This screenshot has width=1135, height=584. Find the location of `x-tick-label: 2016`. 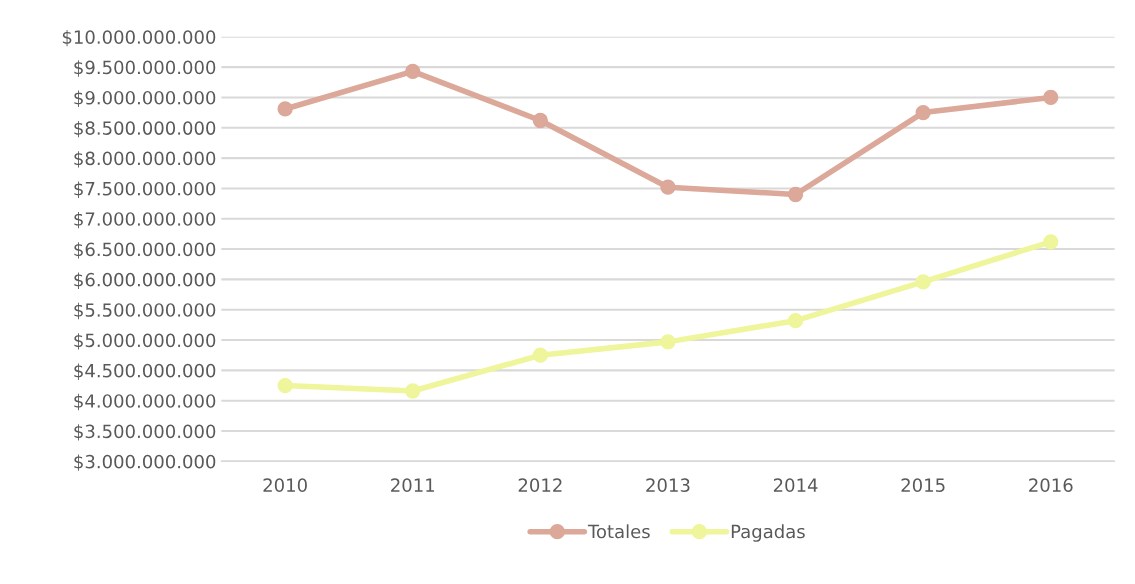

x-tick-label: 2016 is located at coordinates (1051, 485).